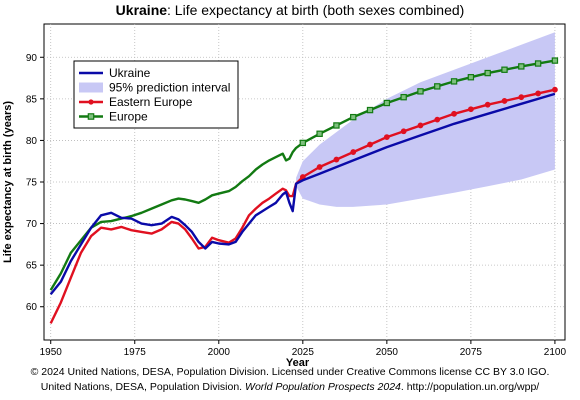  Describe the element at coordinates (387, 352) in the screenshot. I see `x-tick-label: 2050` at that location.